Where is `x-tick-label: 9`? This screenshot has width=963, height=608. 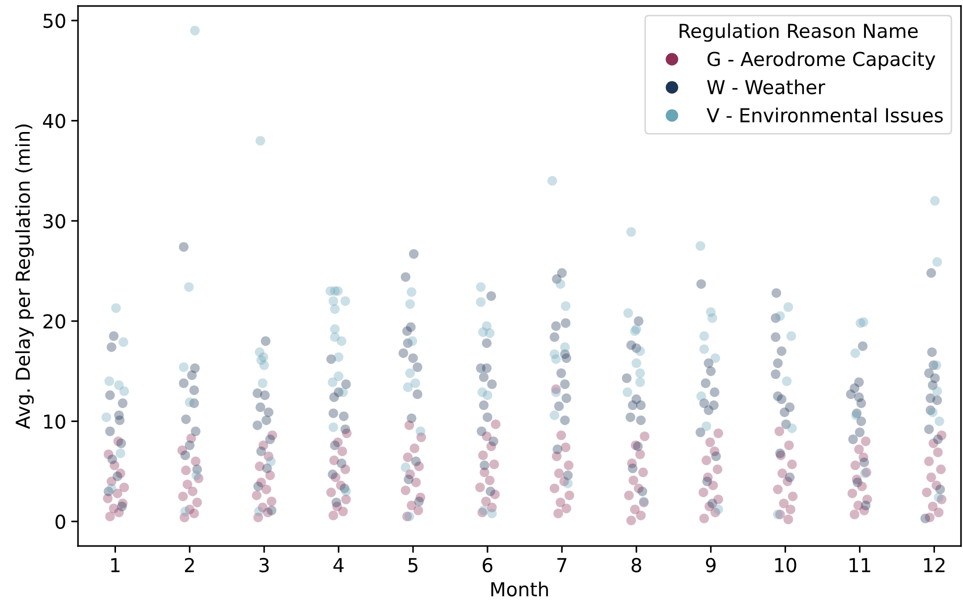
x-tick-label: 9 is located at coordinates (711, 565).